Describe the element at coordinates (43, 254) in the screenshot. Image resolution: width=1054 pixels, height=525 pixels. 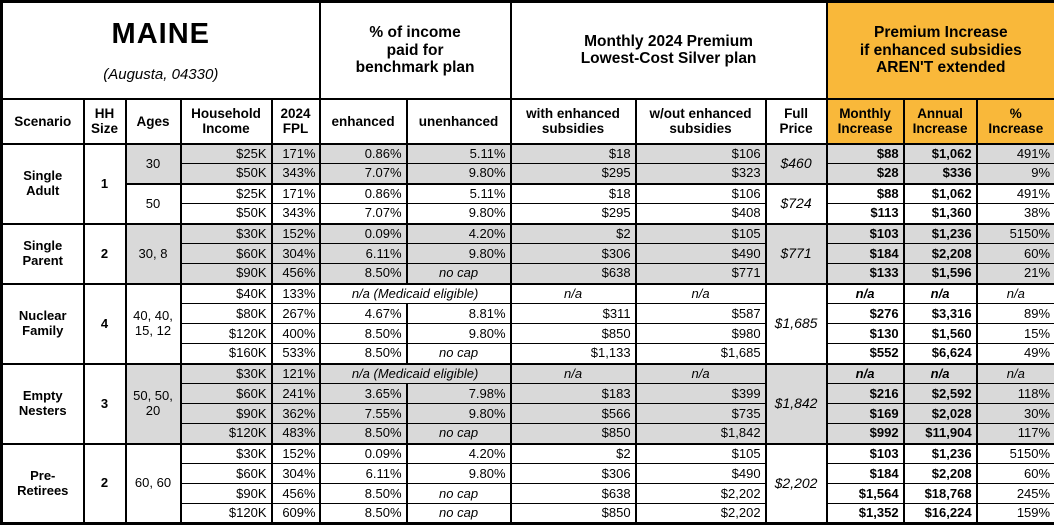
I see `cell-scenario: Single Parent` at that location.